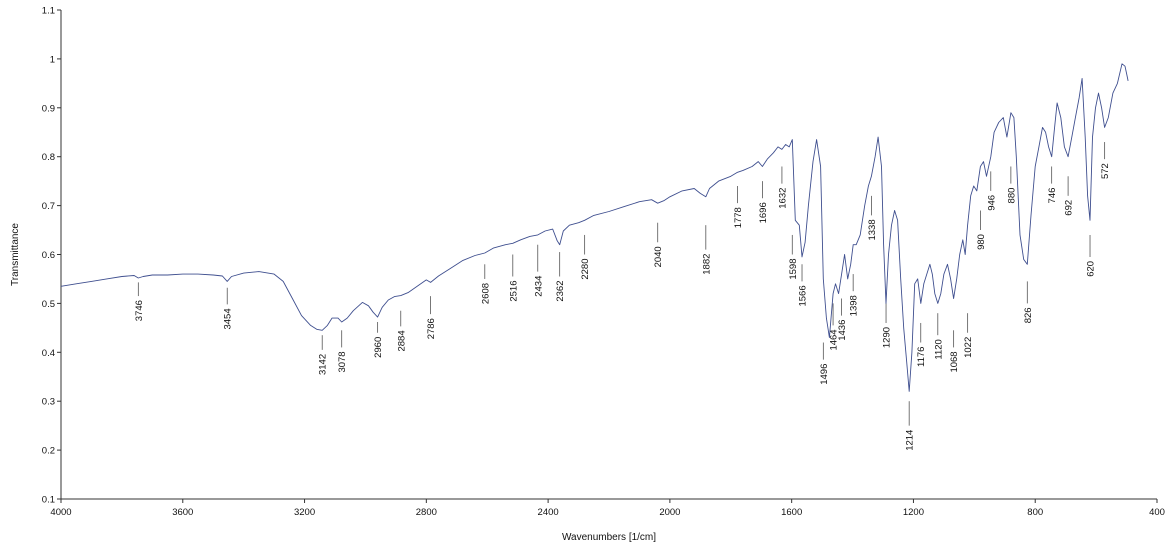  I want to click on x-tick-label: 1600, so click(791, 512).